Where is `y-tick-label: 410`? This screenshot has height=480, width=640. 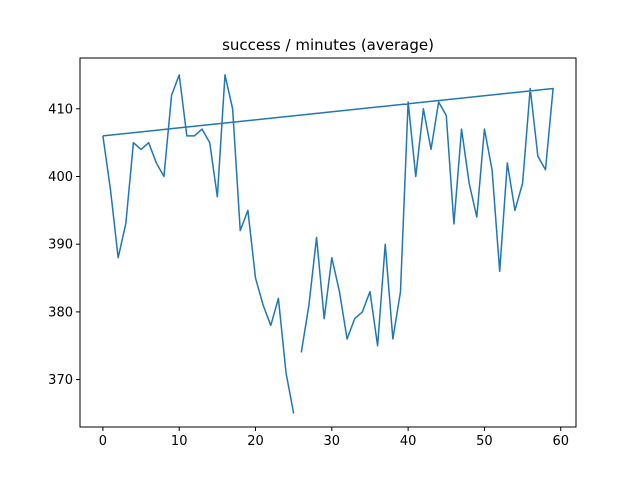
y-tick-label: 410 is located at coordinates (60, 109).